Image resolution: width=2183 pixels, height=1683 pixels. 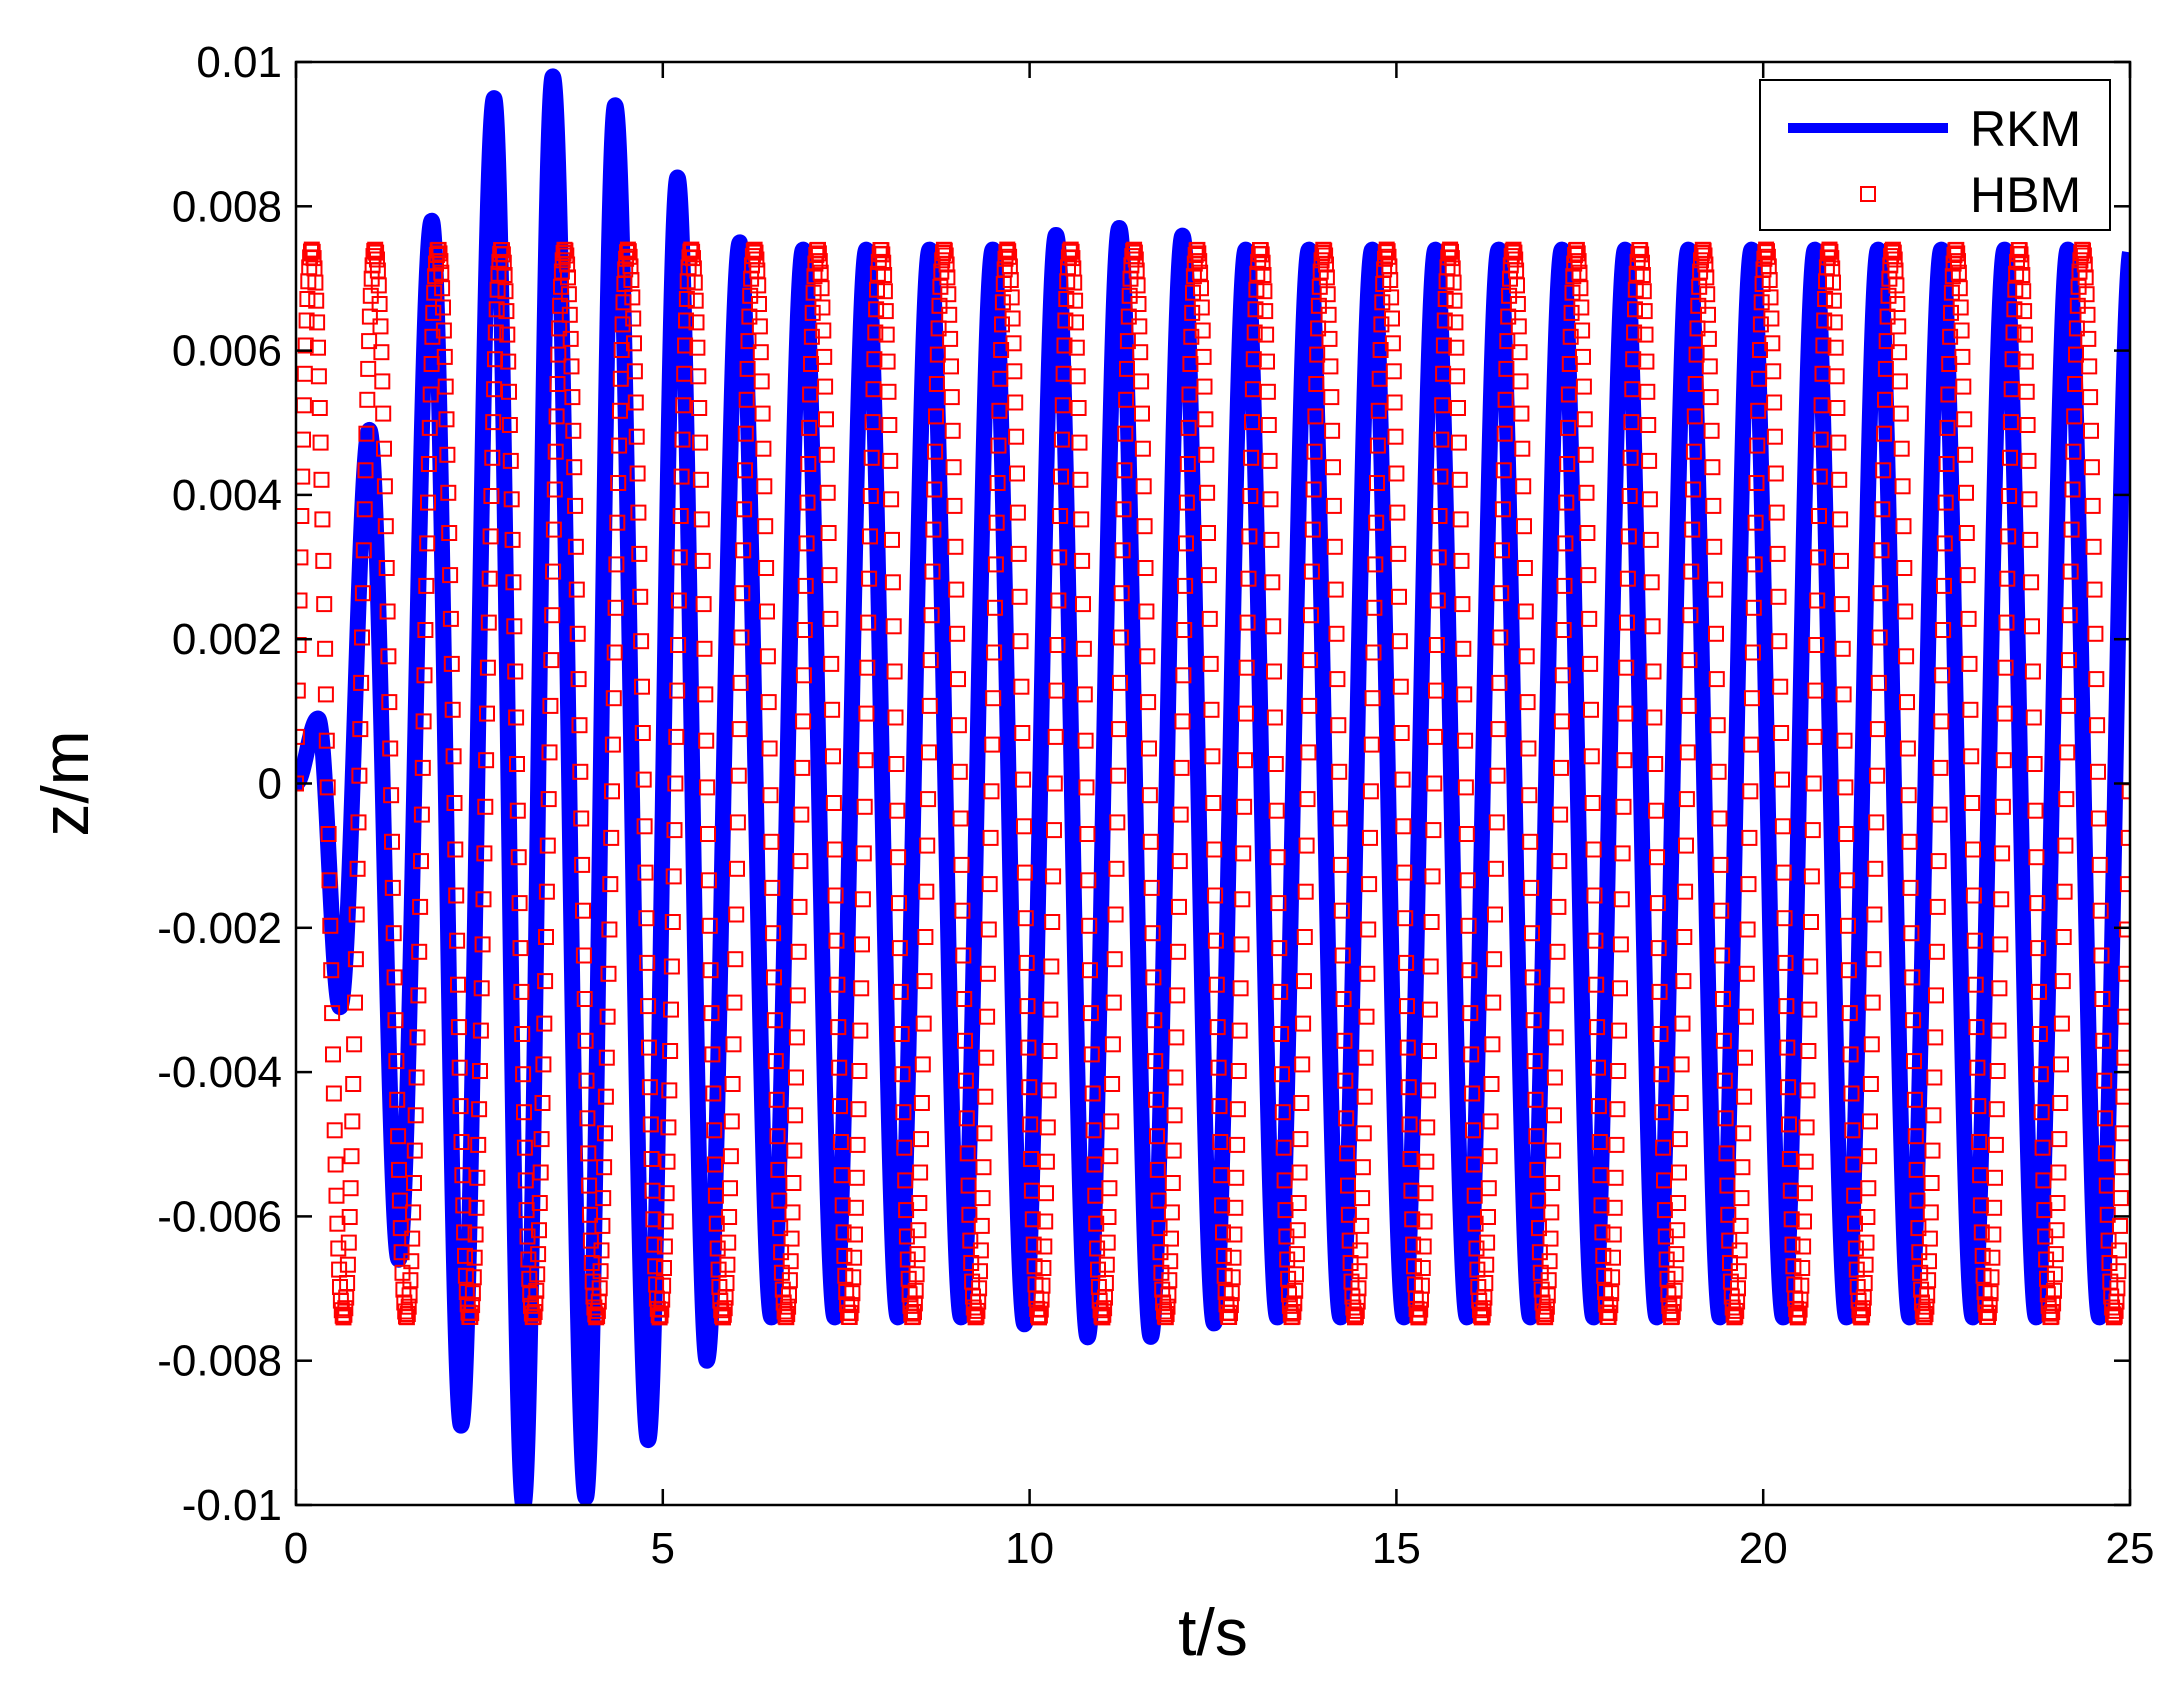 What do you see at coordinates (2025, 129) in the screenshot?
I see `legend-rkm-label: RKM` at bounding box center [2025, 129].